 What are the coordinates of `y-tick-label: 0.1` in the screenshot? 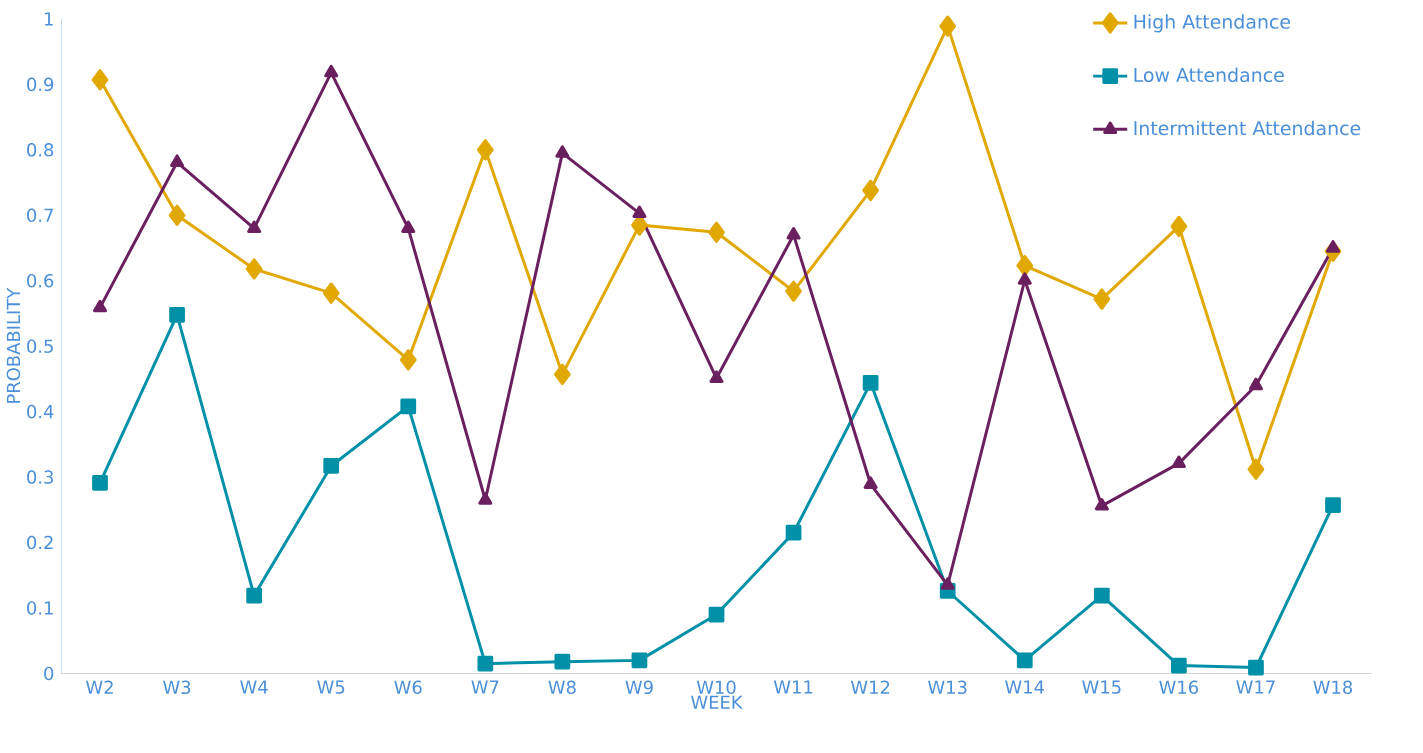 It's located at (40, 608).